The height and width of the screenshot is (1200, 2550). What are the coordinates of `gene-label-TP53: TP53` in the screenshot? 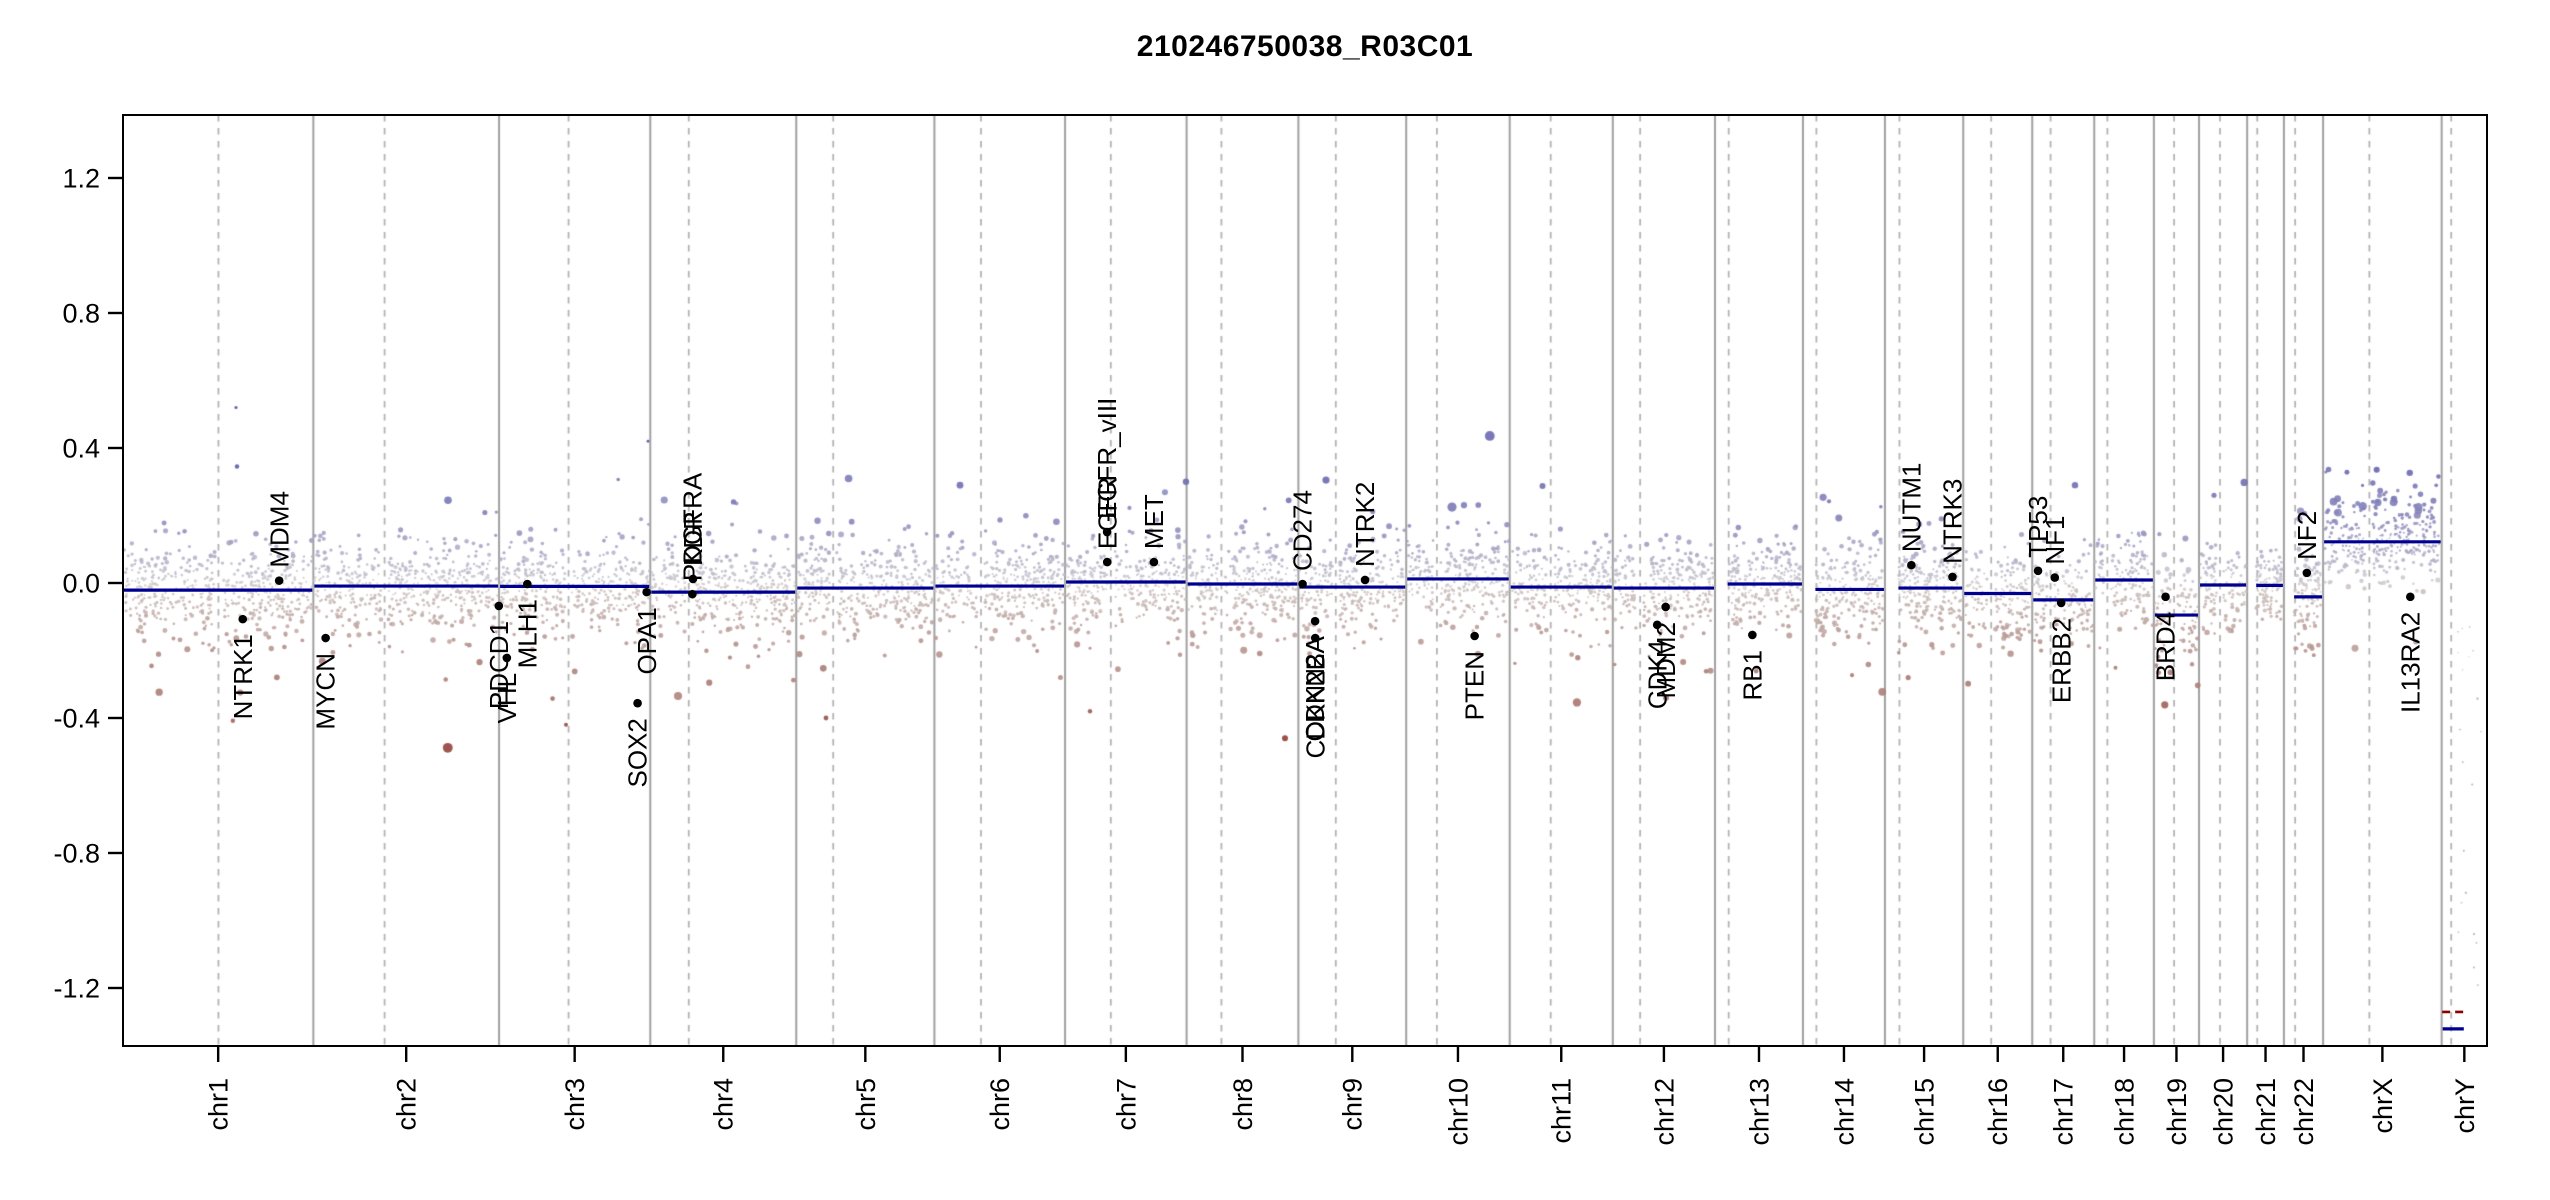 It's located at (2038, 527).